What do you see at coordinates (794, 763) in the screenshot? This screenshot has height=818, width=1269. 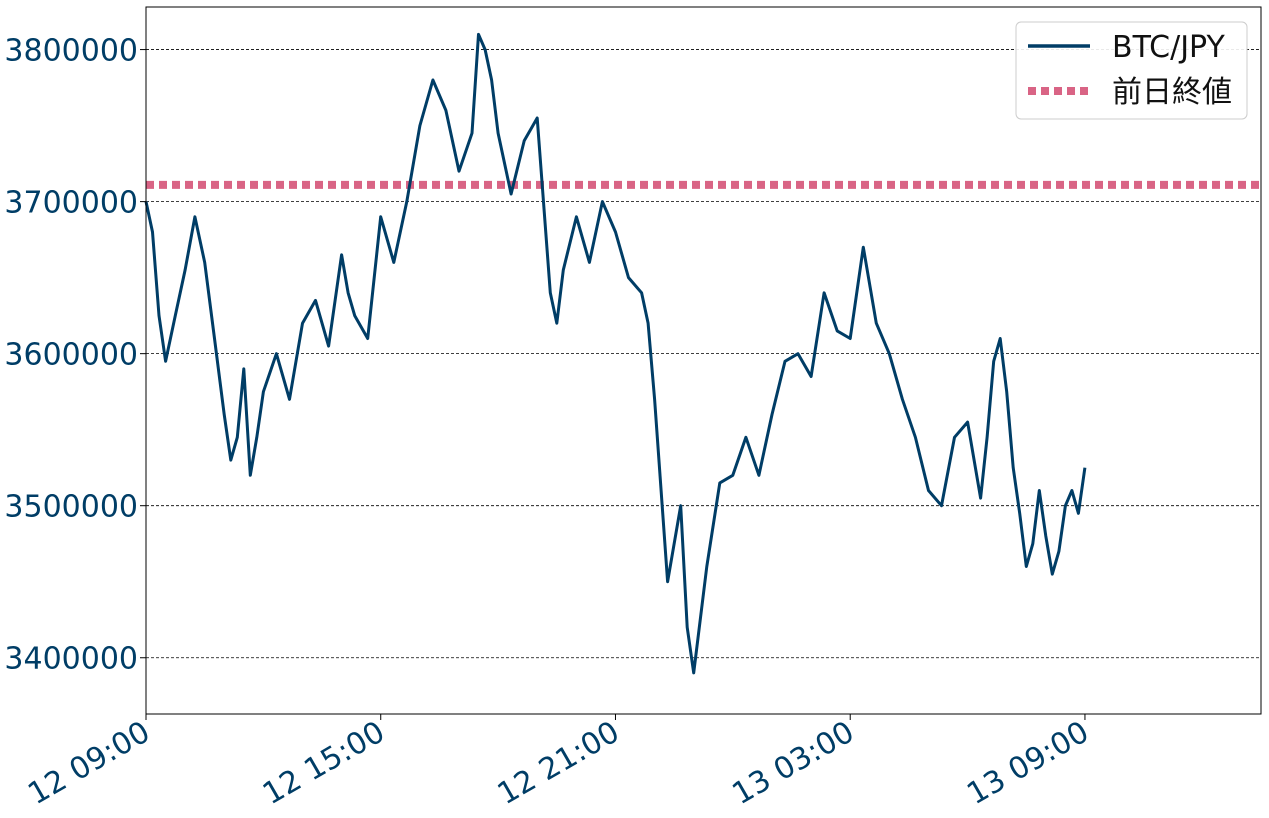 I see `x-tick-label: 13 03:00` at bounding box center [794, 763].